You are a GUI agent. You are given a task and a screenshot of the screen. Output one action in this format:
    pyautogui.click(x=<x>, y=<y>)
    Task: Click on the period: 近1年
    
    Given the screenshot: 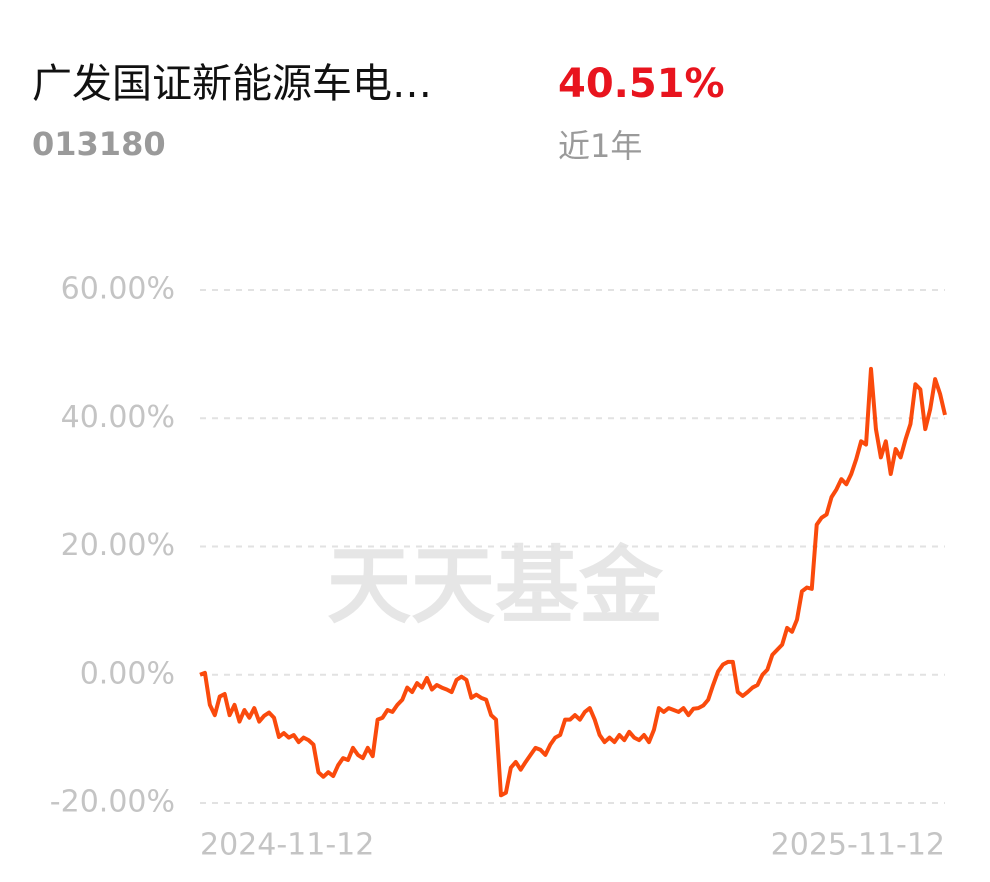 What is the action you would take?
    pyautogui.click(x=600, y=146)
    